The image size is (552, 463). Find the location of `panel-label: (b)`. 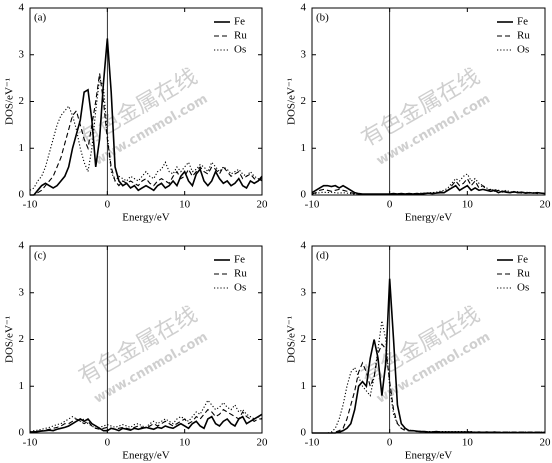

panel-label: (b) is located at coordinates (322, 18).